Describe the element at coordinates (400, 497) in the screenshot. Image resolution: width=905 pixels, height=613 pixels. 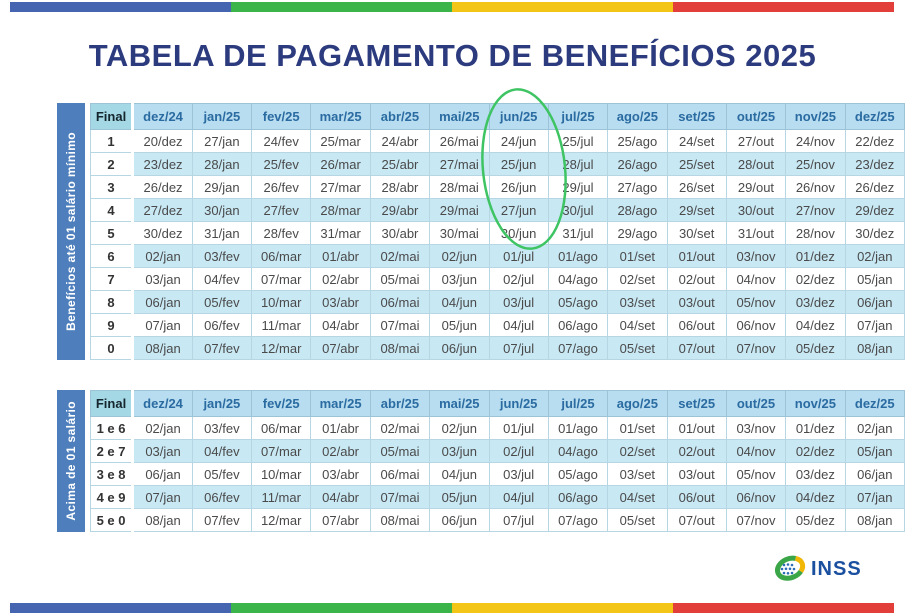
I see `payment-date-cell: 07/mai` at that location.